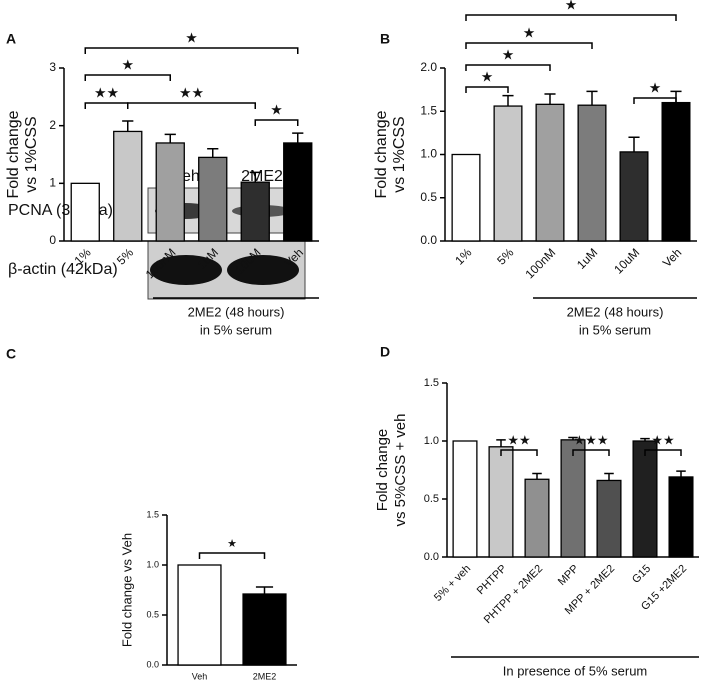 This screenshot has width=709, height=686. What do you see at coordinates (626, 260) in the screenshot?
I see `x-tick-label: 10uM` at bounding box center [626, 260].